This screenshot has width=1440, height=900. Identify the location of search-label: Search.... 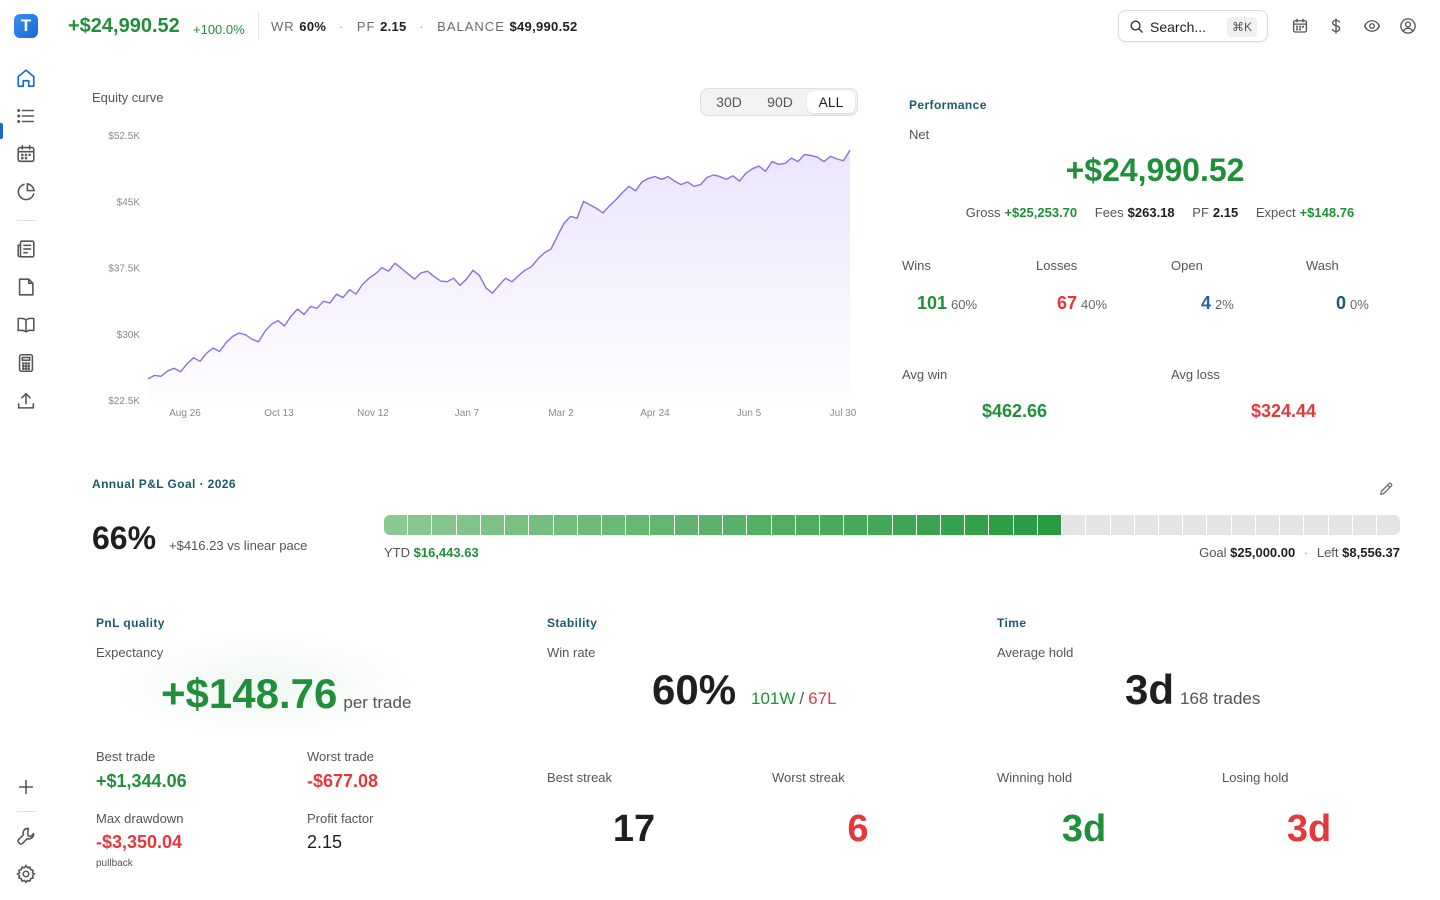
(1178, 27).